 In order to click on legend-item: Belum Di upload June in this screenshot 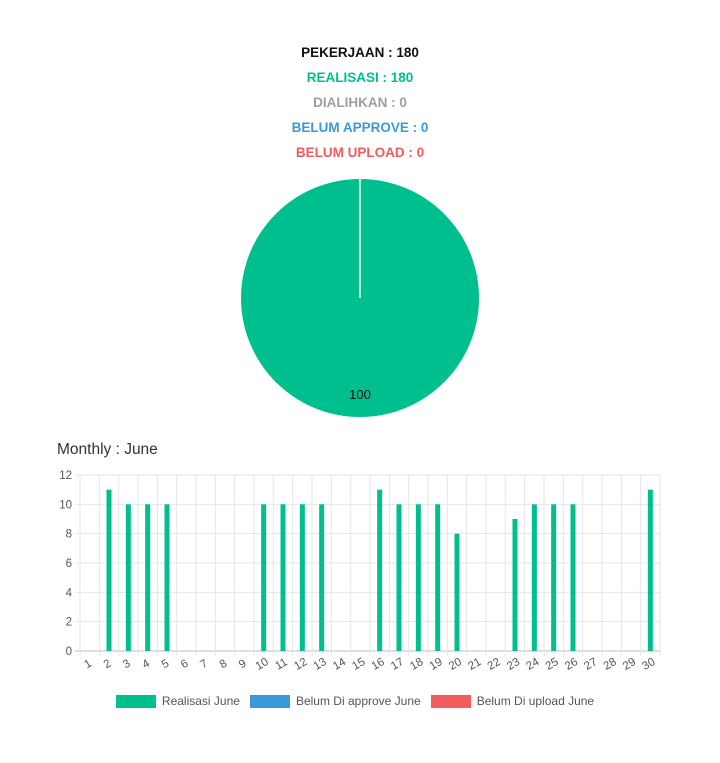, I will do `click(512, 701)`.